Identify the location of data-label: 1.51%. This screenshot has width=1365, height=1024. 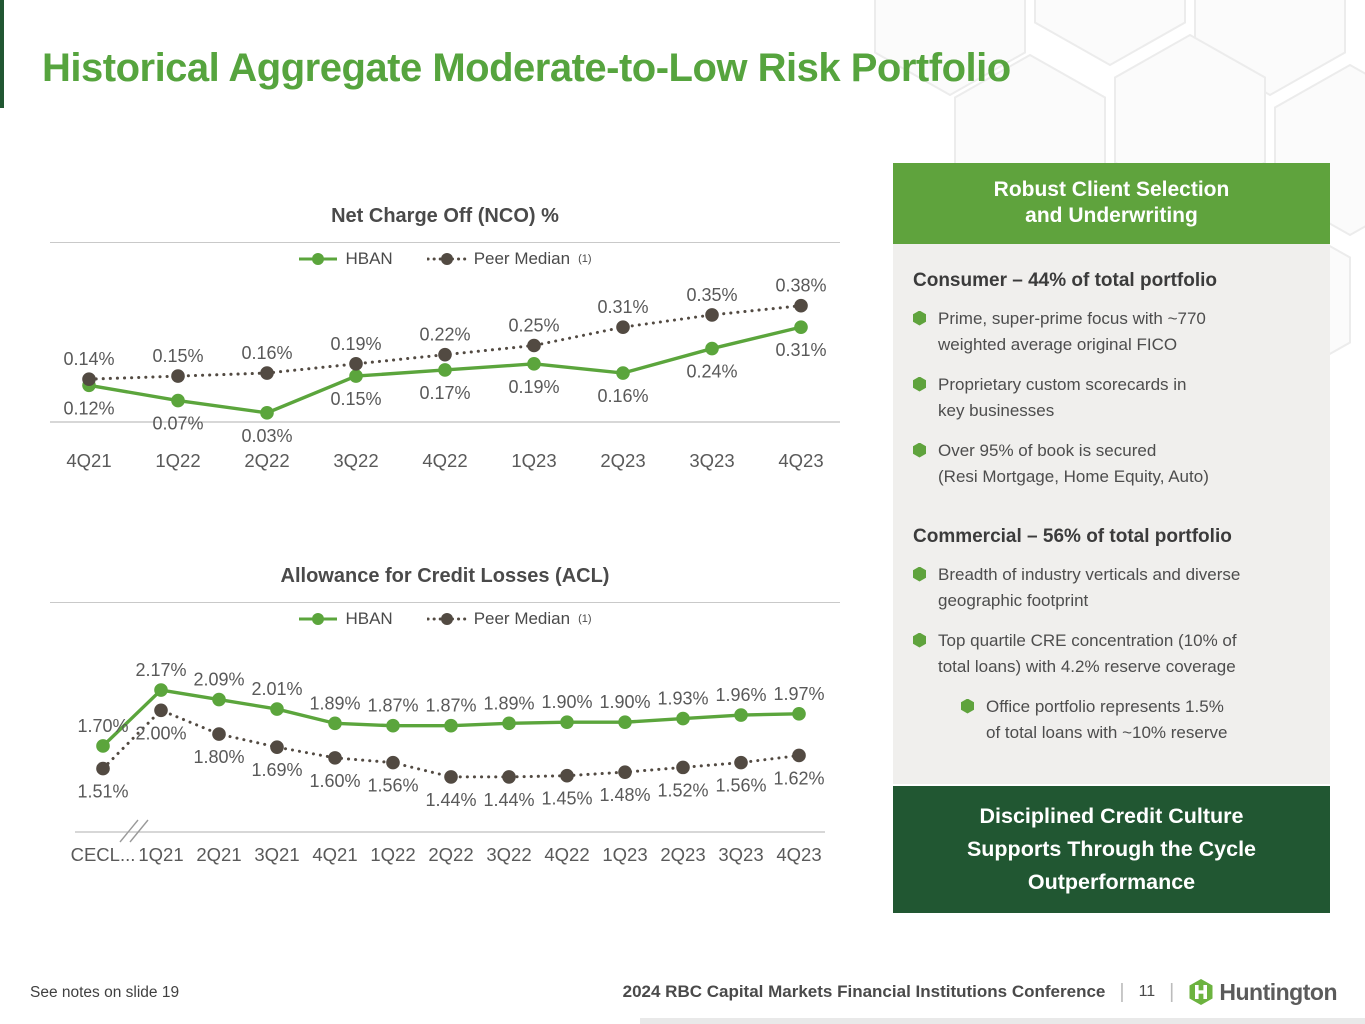
(102, 792).